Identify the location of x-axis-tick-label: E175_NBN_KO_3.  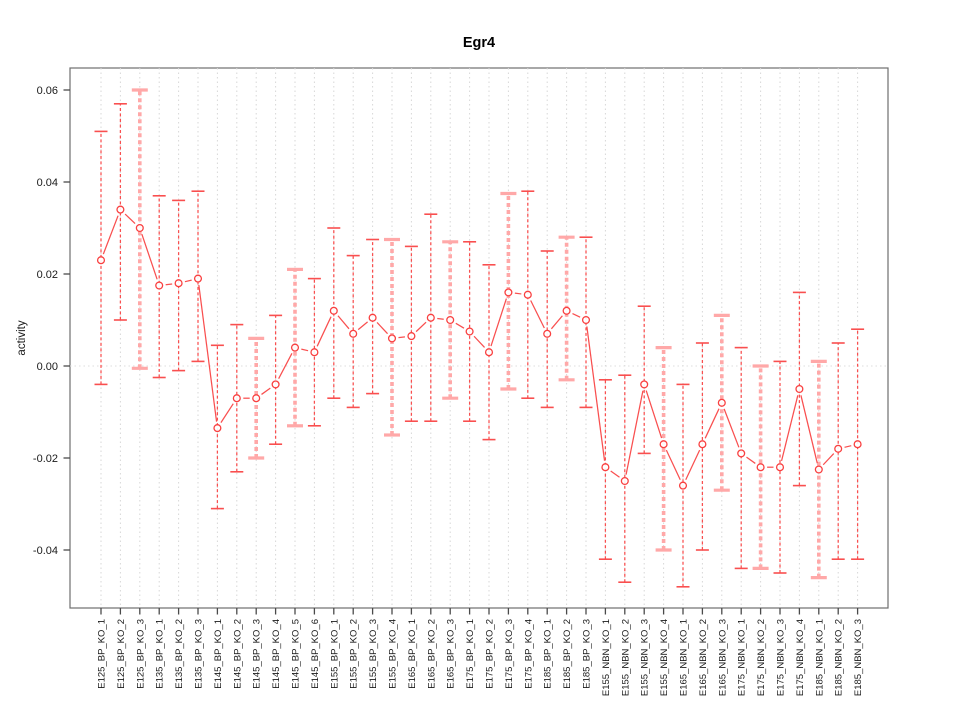
(781, 657).